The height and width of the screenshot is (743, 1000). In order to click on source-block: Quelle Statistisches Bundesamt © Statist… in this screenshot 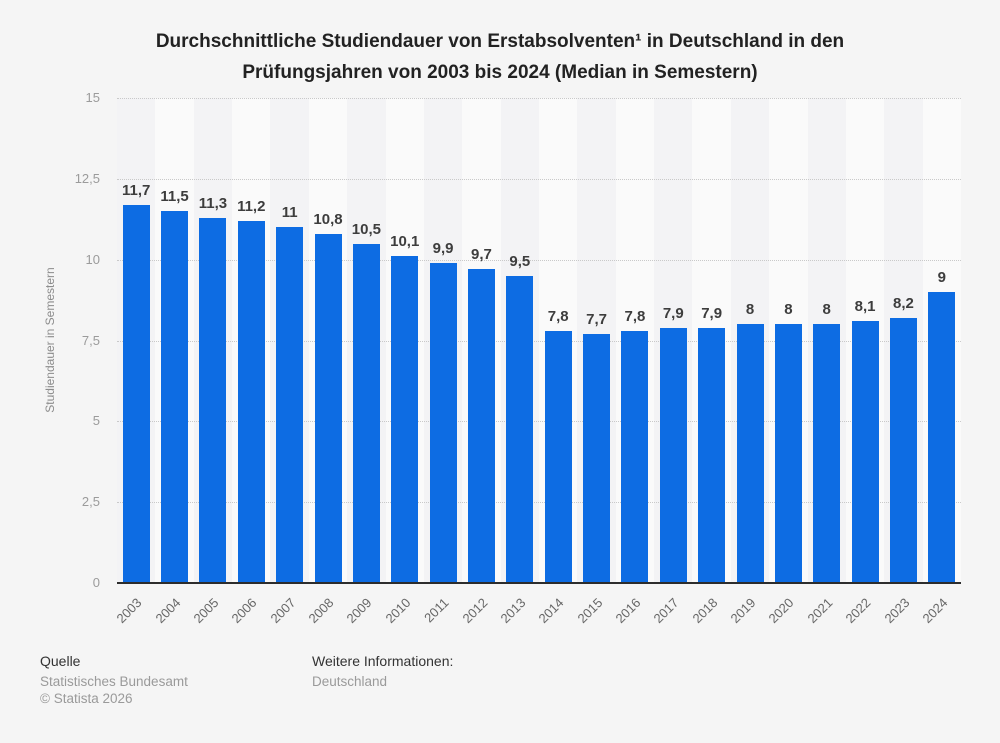, I will do `click(114, 680)`.